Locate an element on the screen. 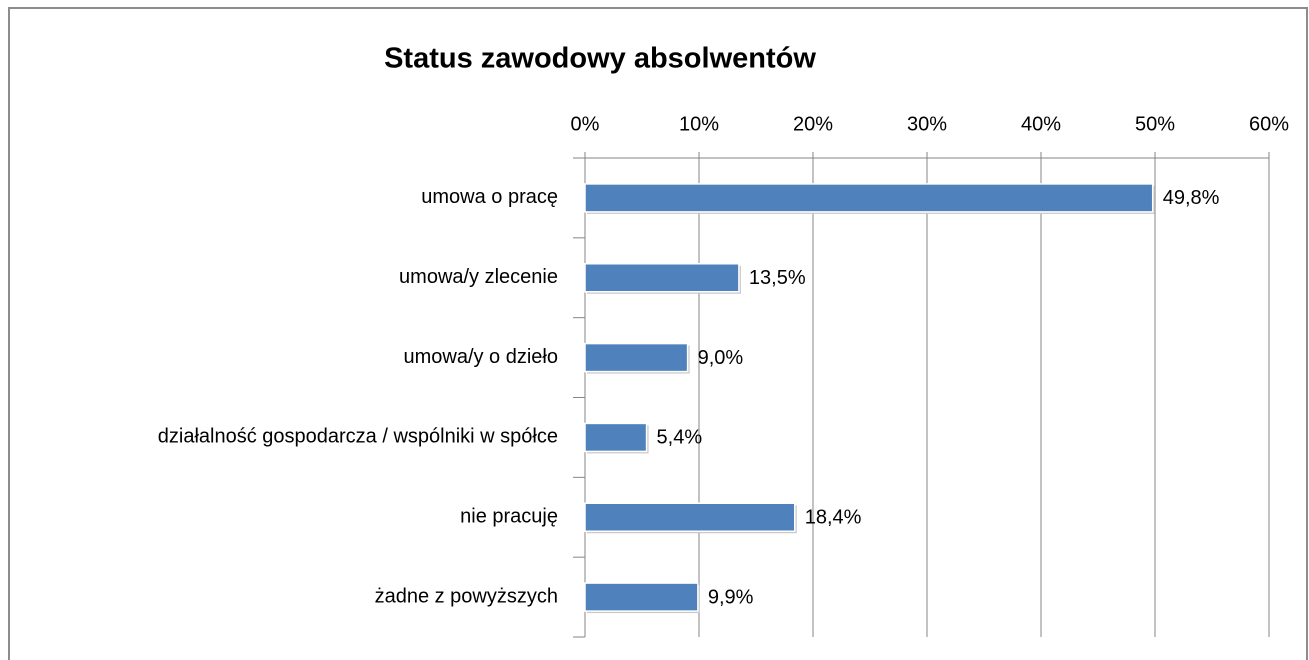  y-tick-label: żadne z powyższych is located at coordinates (466, 596).